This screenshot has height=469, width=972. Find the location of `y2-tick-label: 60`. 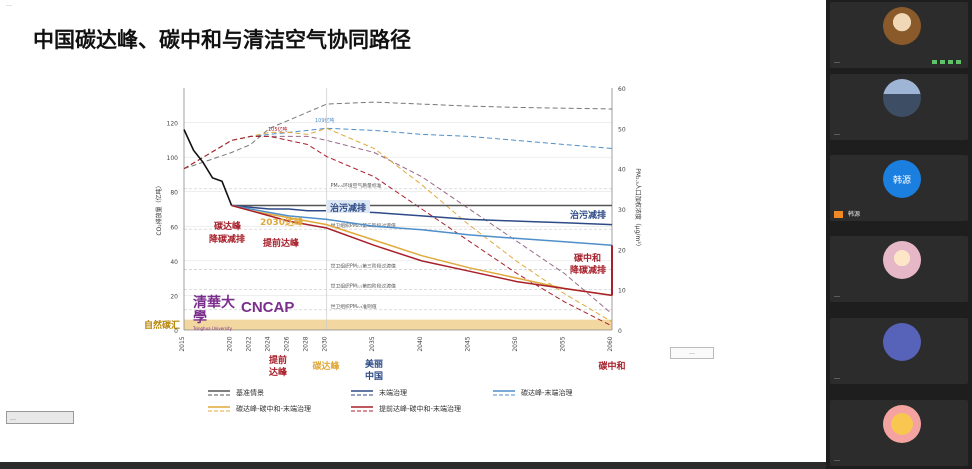

y2-tick-label: 60 is located at coordinates (622, 89).